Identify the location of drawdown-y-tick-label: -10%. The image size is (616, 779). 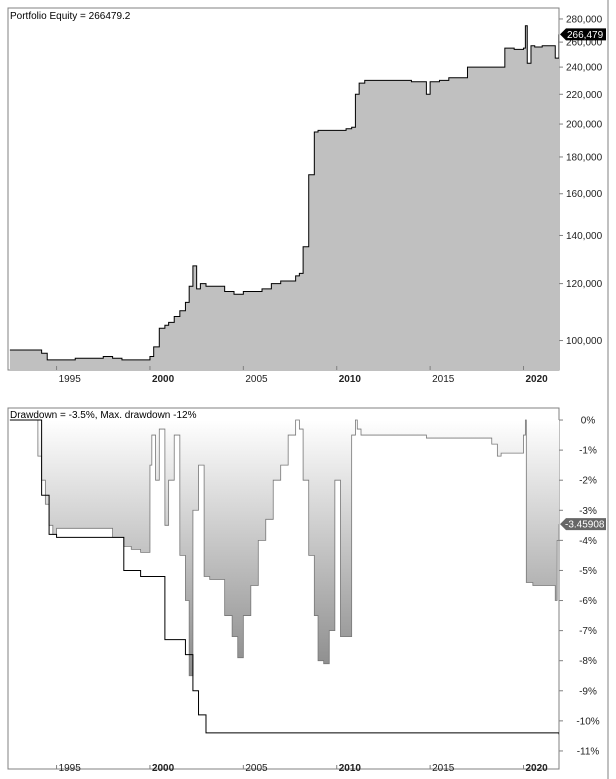
(587, 721).